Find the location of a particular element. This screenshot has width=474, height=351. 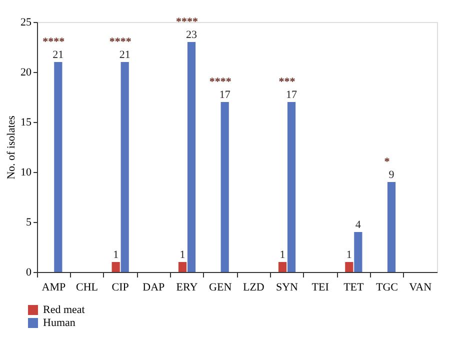

data-label: 9 is located at coordinates (391, 175).